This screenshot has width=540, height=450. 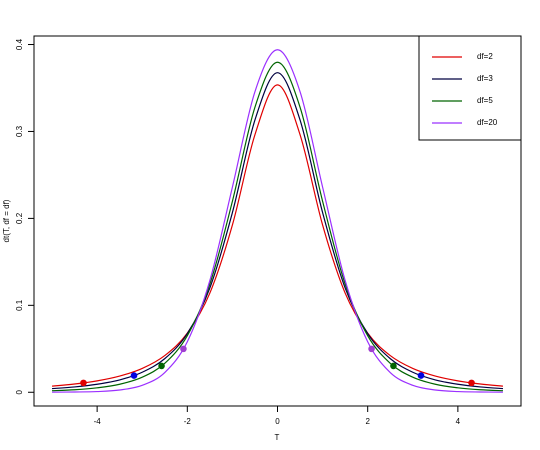 I want to click on x-tick-label: 4, so click(x=458, y=421).